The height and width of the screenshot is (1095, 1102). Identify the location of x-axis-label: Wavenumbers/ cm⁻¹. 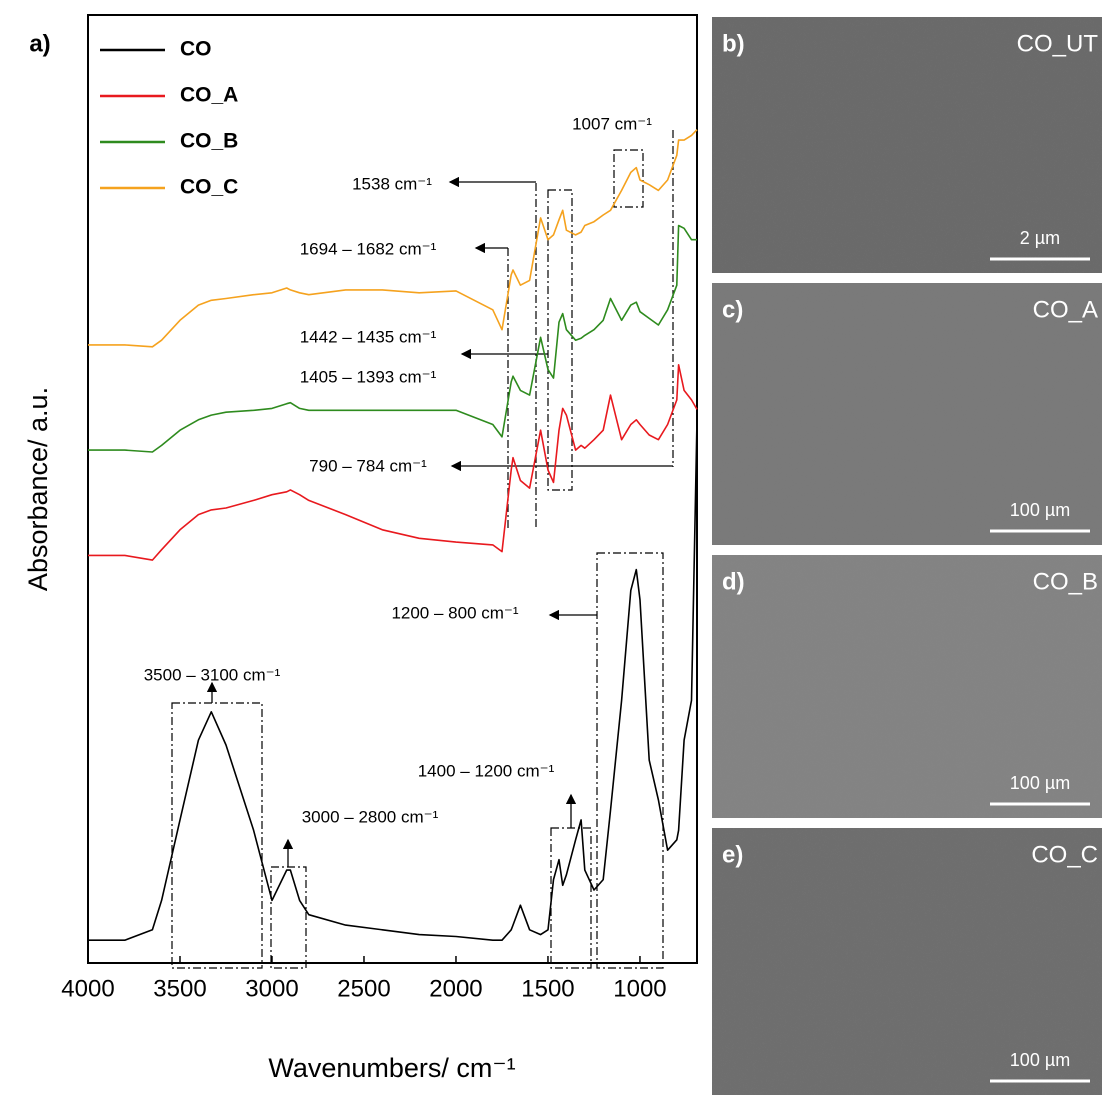
(391, 1068).